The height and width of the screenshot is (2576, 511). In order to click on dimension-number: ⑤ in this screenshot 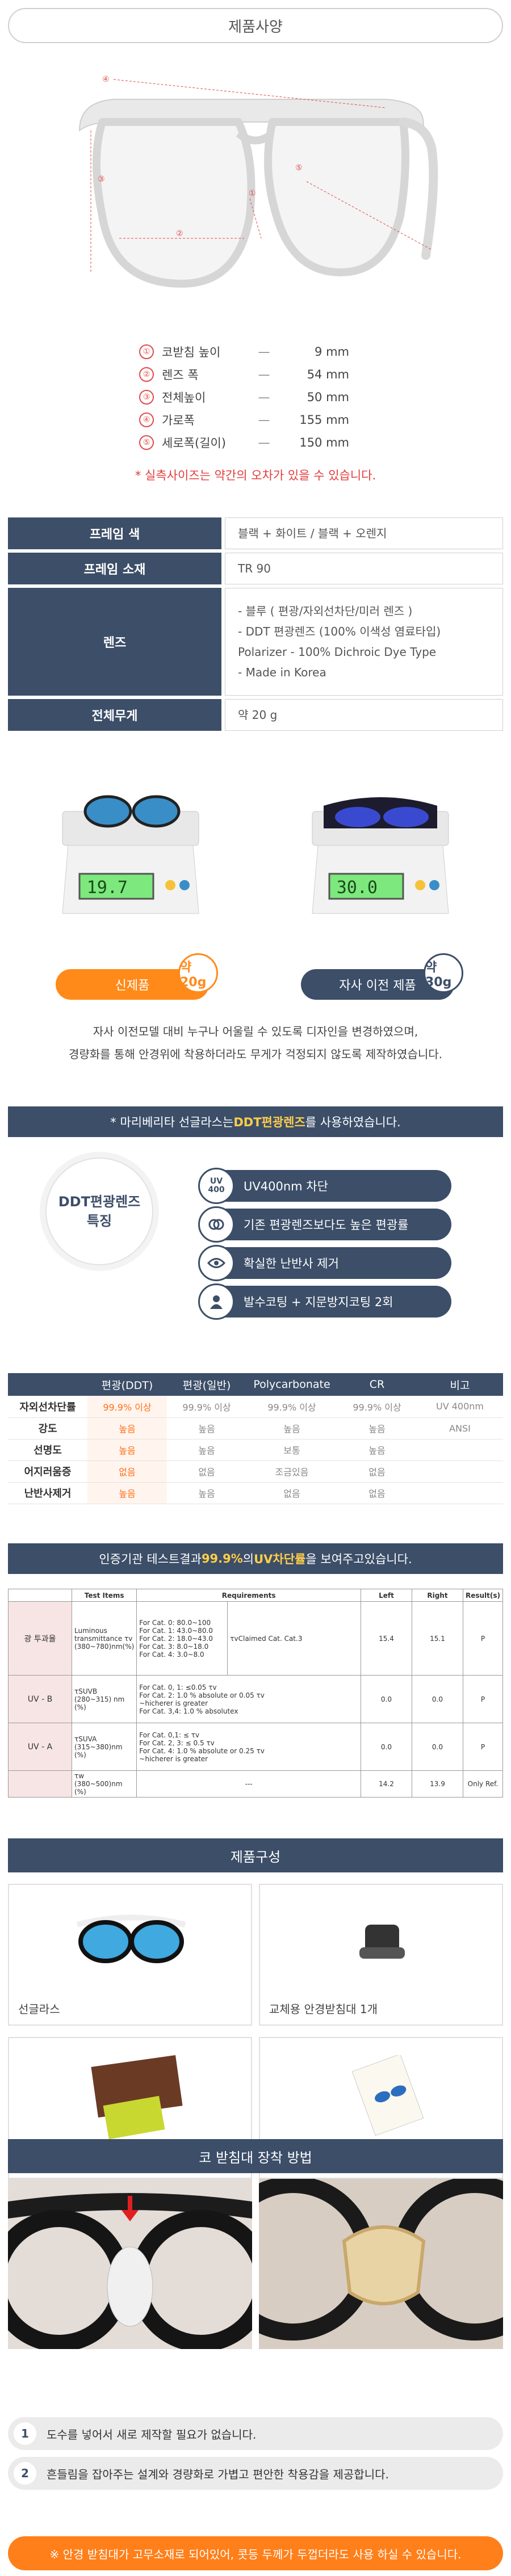, I will do `click(146, 442)`.